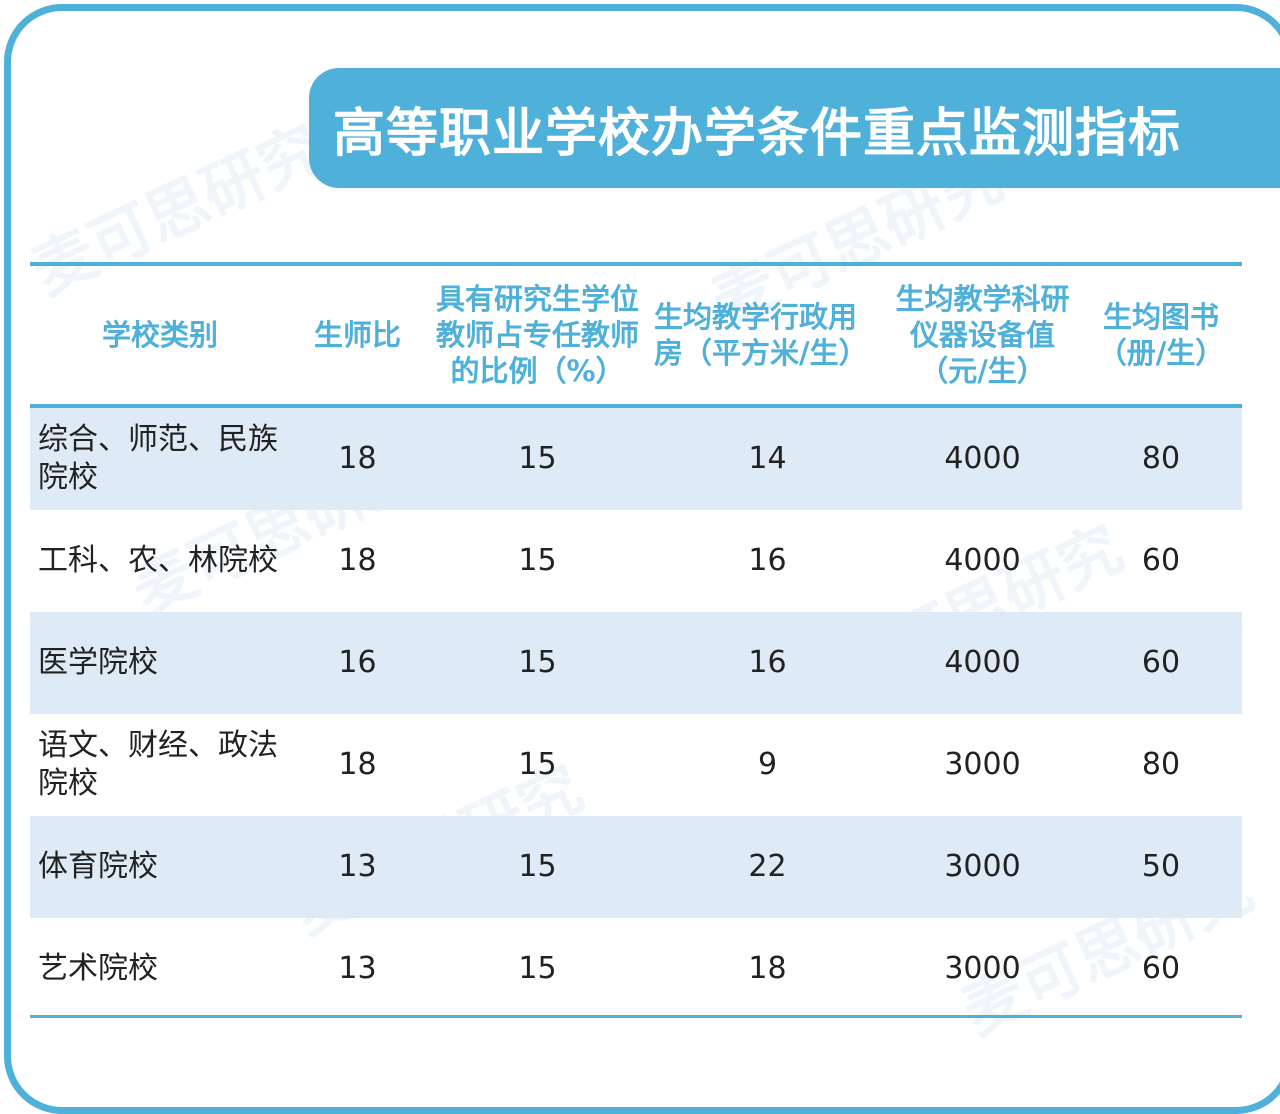 This screenshot has height=1114, width=1280. I want to click on cell-student-teacher-ratio: 16, so click(357, 662).